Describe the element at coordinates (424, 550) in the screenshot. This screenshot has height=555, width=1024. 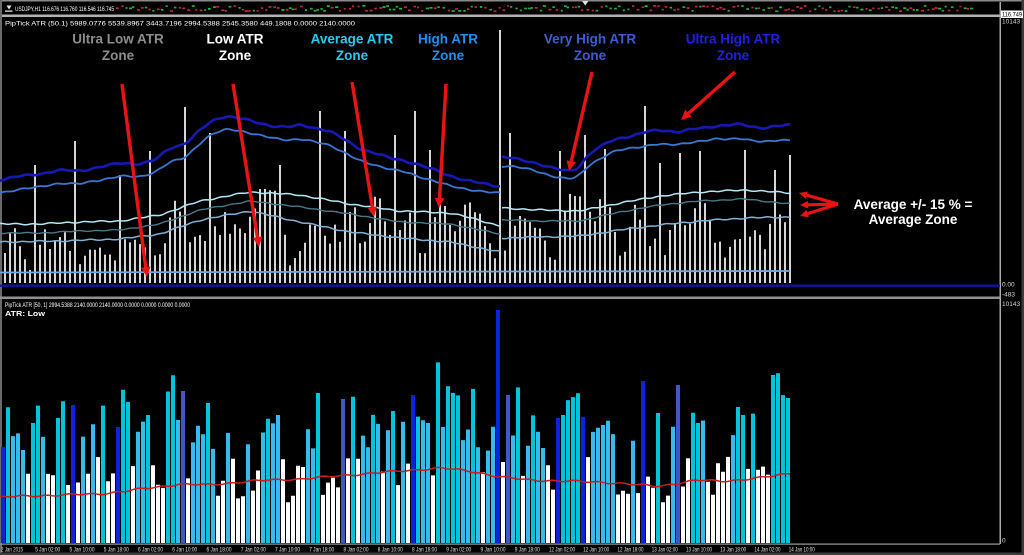
I see `svg-text: 8 Jan 18:00` at that location.